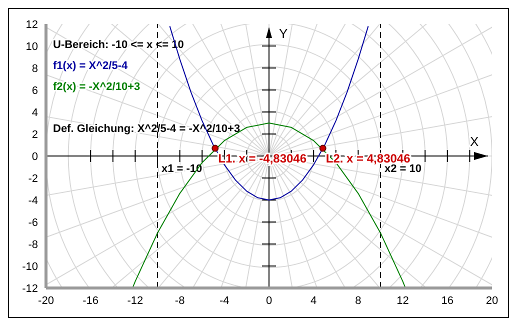  Describe the element at coordinates (35, 134) in the screenshot. I see `y-tick-label: 2` at that location.